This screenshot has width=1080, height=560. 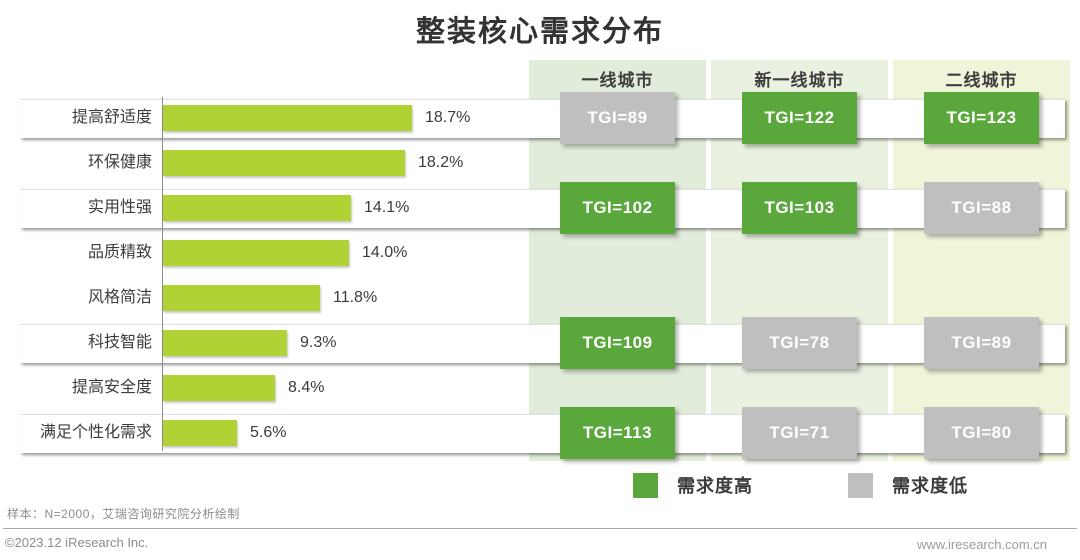 I want to click on category-label: 科技智能, so click(x=119, y=342).